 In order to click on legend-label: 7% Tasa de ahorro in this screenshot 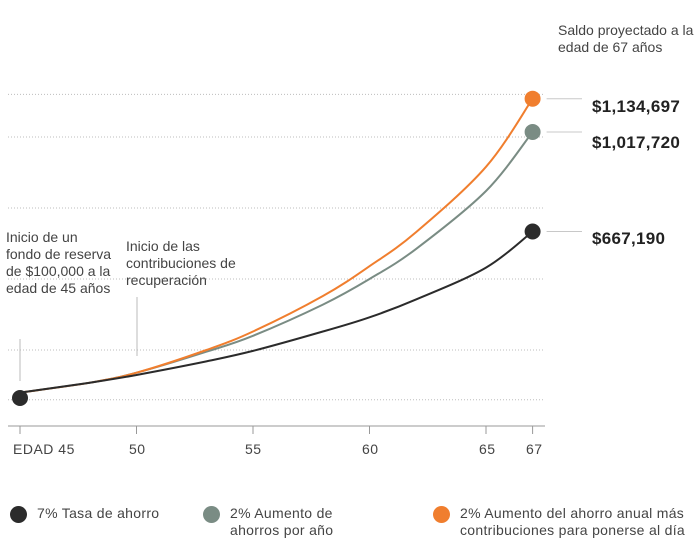, I will do `click(98, 513)`.